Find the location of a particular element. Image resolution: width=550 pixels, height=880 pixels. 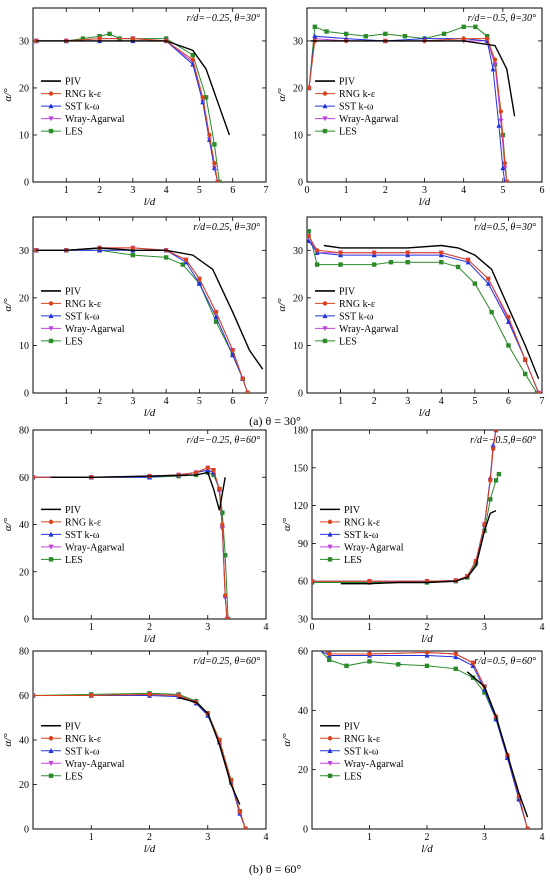

y-tick-label: 180 is located at coordinates (300, 431).